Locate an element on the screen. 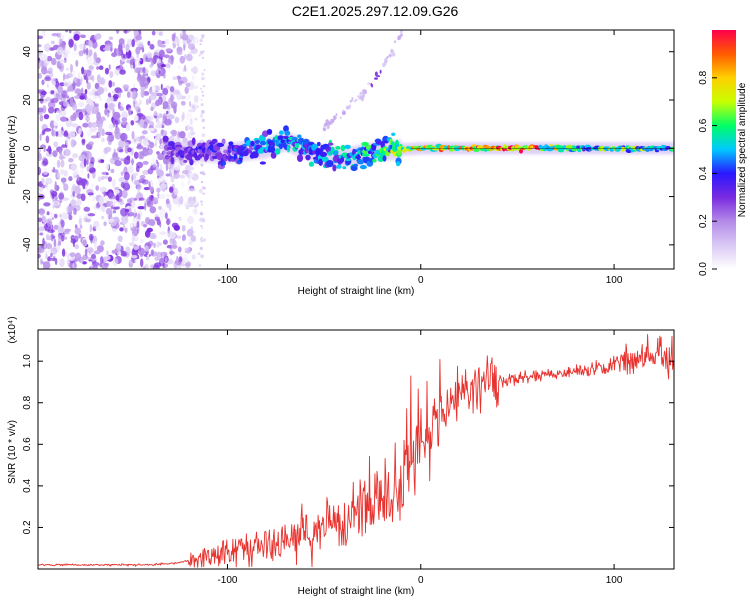 This screenshot has width=750, height=600. snr-y-tick-label: 0.4 is located at coordinates (27, 485).